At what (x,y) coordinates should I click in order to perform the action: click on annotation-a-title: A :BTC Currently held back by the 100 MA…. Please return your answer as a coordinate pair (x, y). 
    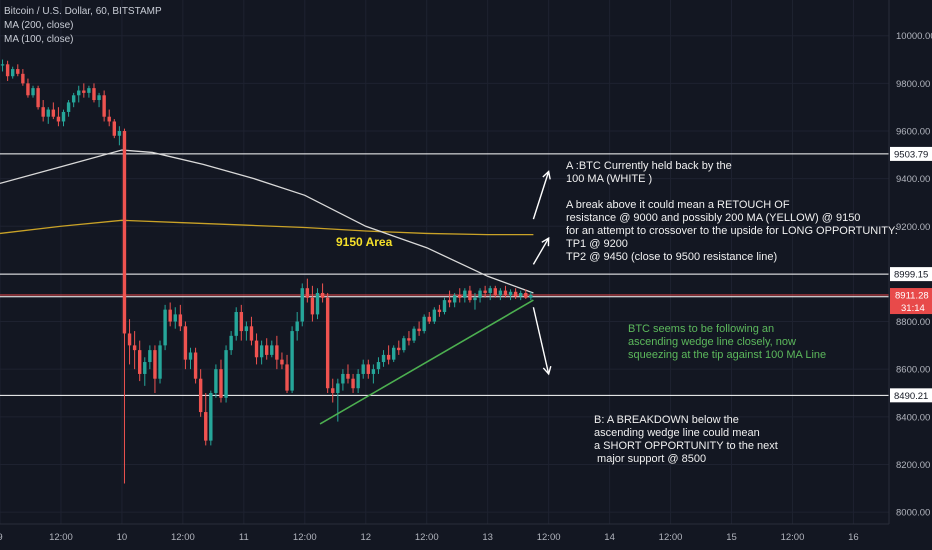
    Looking at the image, I should click on (649, 172).